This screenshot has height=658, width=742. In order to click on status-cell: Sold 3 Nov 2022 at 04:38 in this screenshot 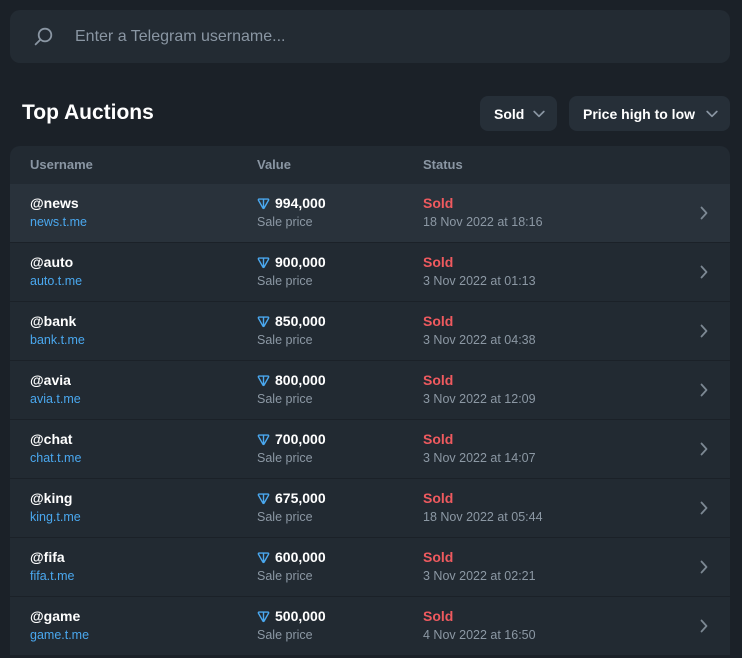, I will do `click(479, 330)`.